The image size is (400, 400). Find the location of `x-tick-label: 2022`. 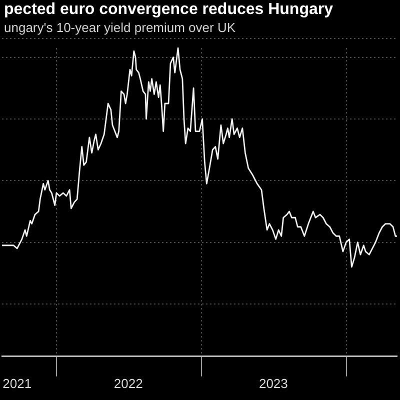

x-tick-label: 2022 is located at coordinates (128, 383).